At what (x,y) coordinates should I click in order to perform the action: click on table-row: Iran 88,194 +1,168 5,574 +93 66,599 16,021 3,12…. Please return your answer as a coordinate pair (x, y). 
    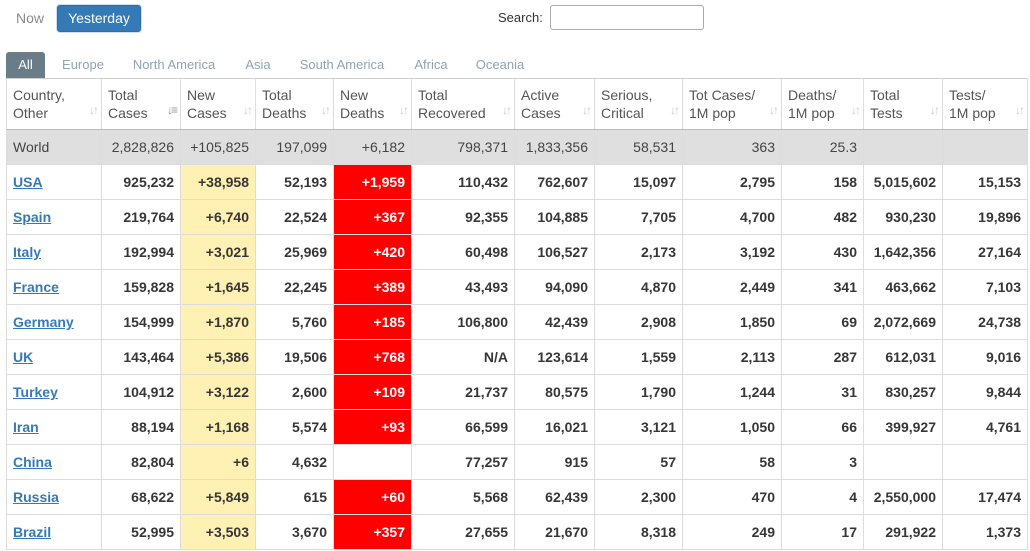
    Looking at the image, I should click on (517, 427).